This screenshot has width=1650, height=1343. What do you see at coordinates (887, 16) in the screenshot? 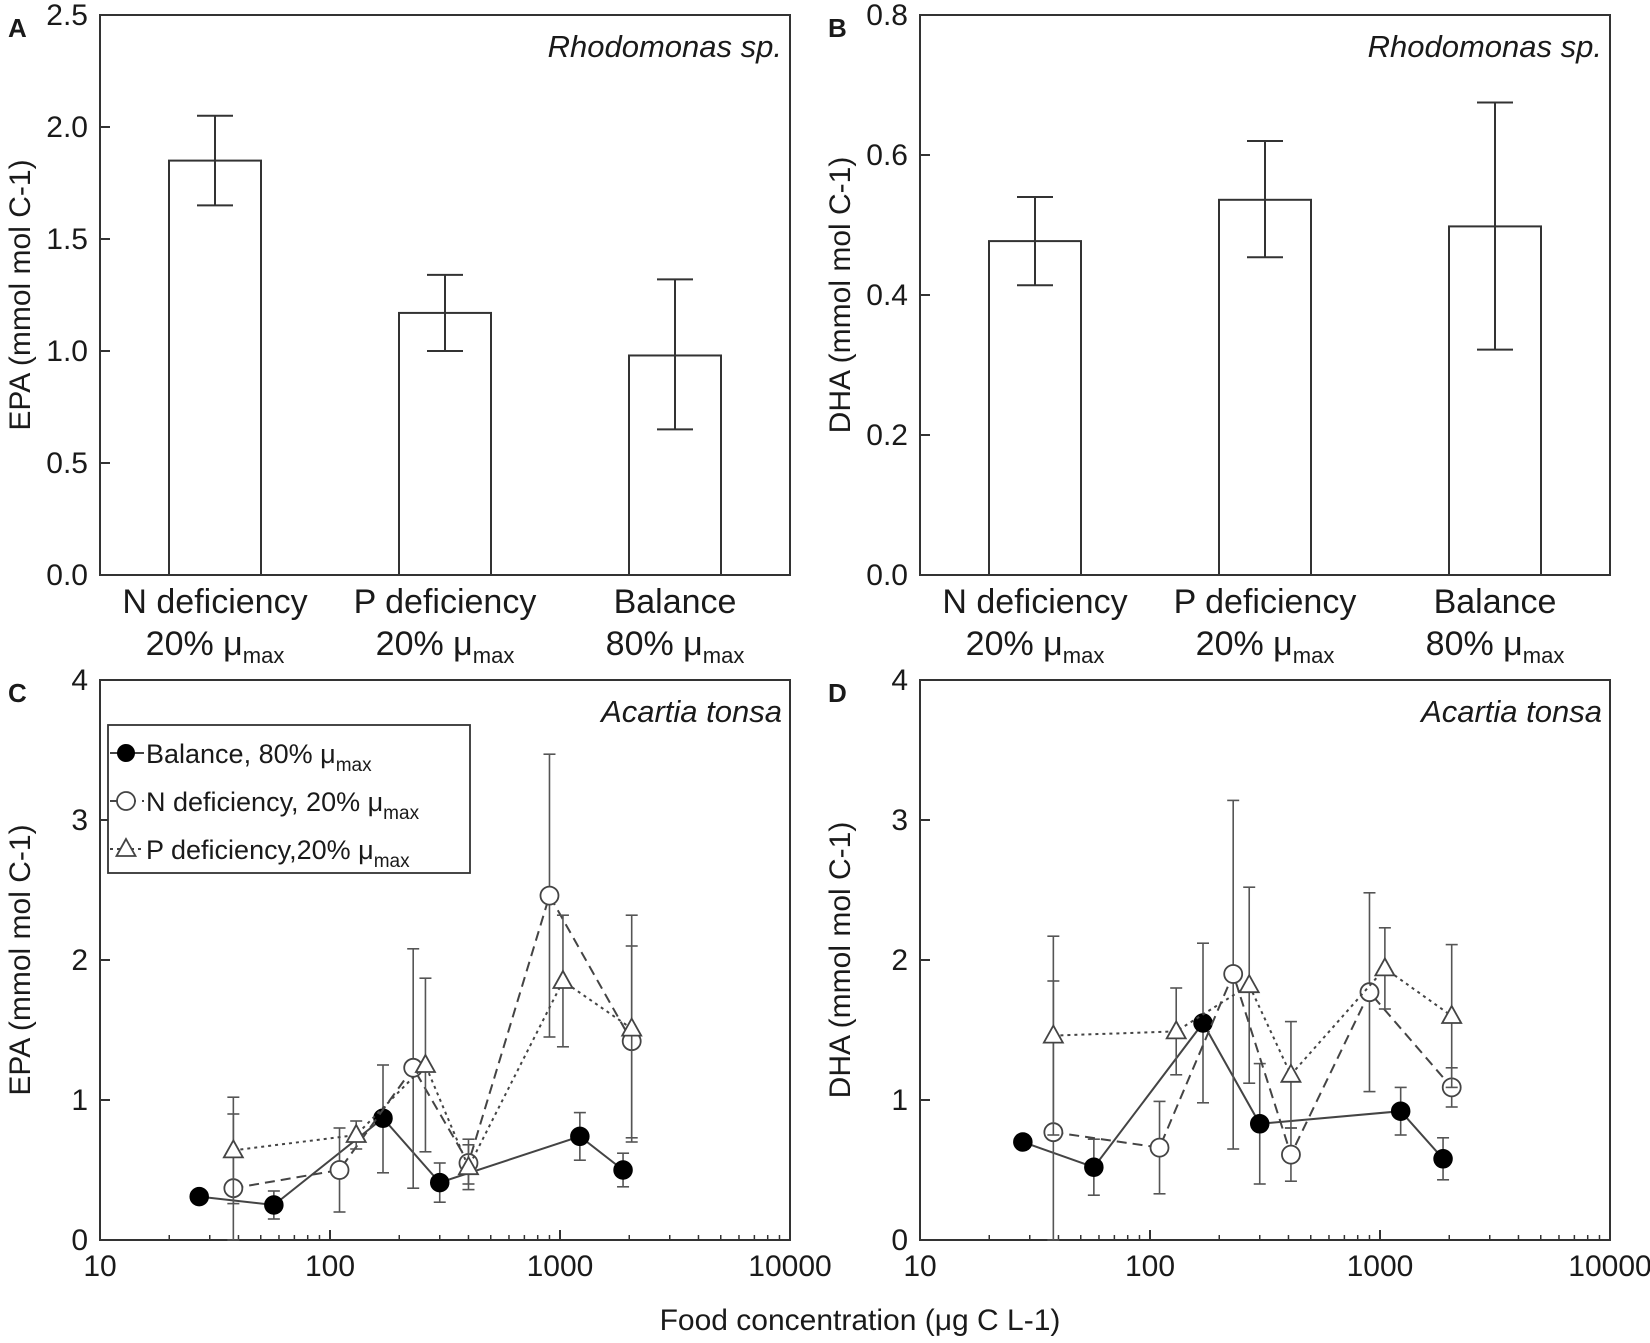
I see `y-tick-label: 0.8` at bounding box center [887, 16].